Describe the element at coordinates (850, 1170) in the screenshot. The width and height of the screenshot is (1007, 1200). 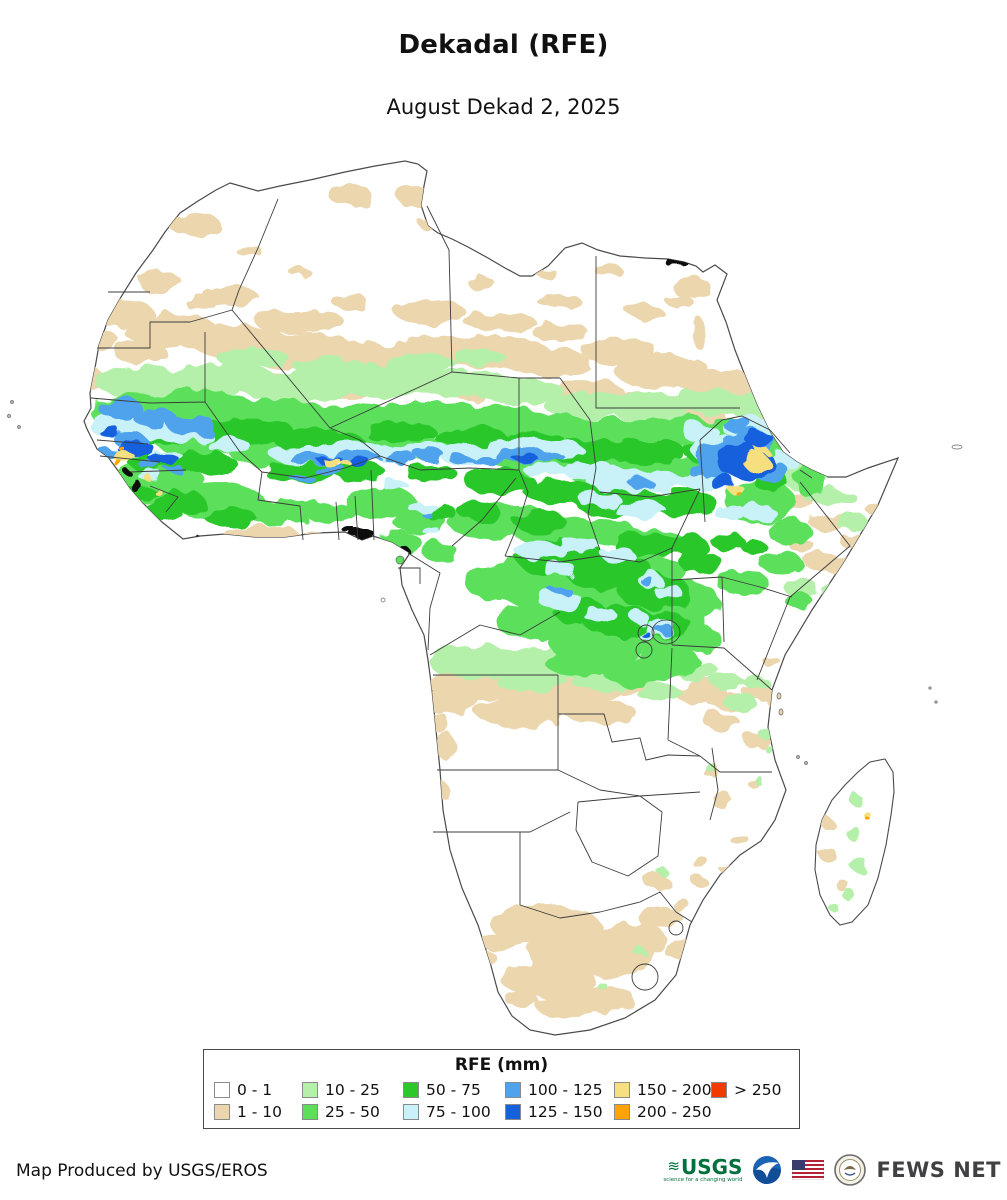
I see `state-dept-seal` at that location.